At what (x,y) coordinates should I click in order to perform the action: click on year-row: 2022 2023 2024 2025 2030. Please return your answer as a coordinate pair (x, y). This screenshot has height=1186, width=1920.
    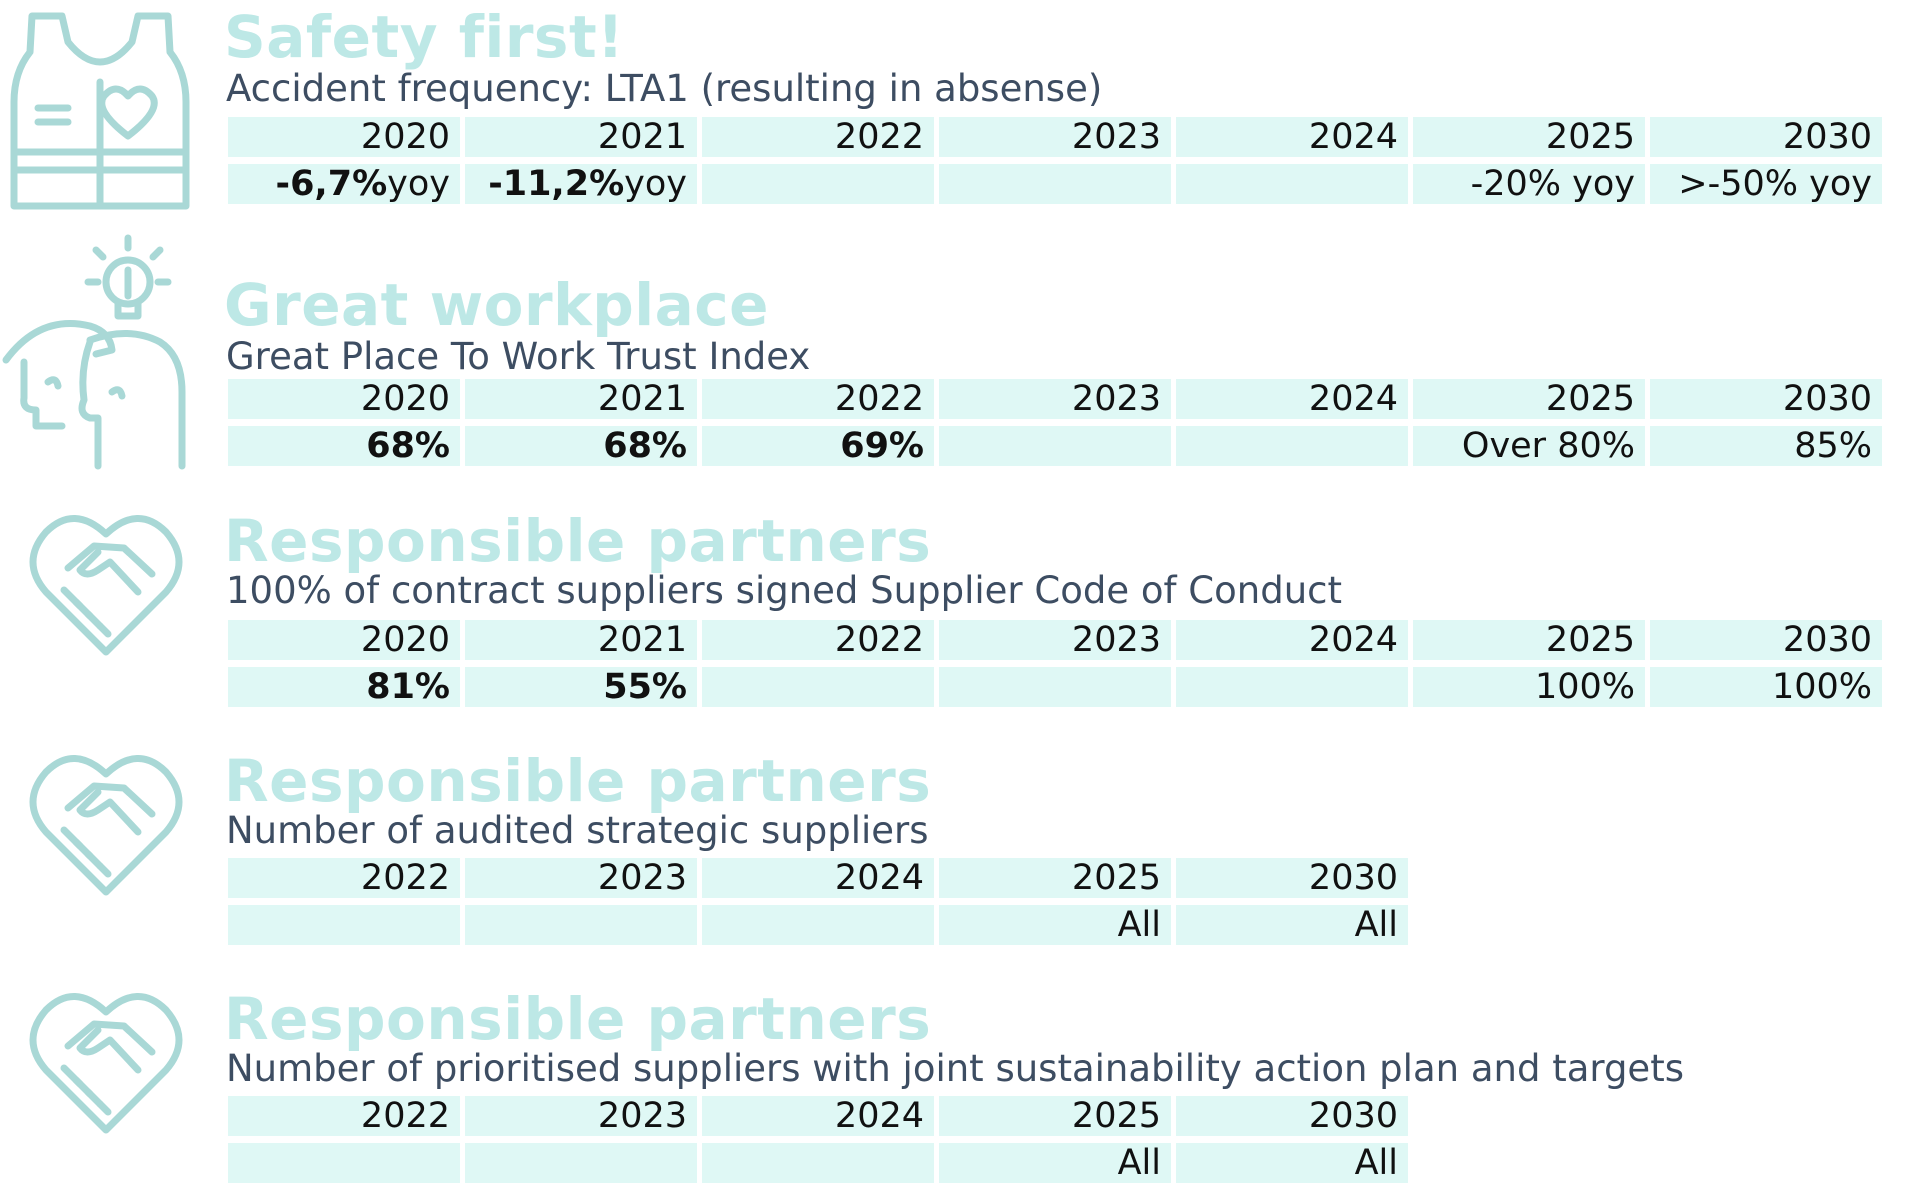
    Looking at the image, I should click on (820, 1116).